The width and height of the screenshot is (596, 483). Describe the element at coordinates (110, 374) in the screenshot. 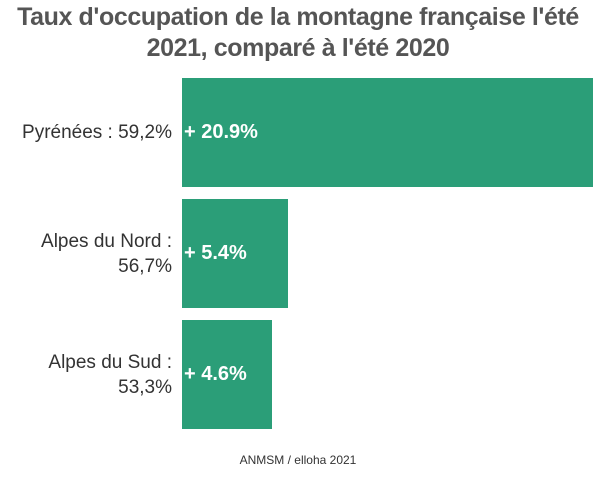

I see `category-label: Alpes du Sud : 53,3%` at that location.